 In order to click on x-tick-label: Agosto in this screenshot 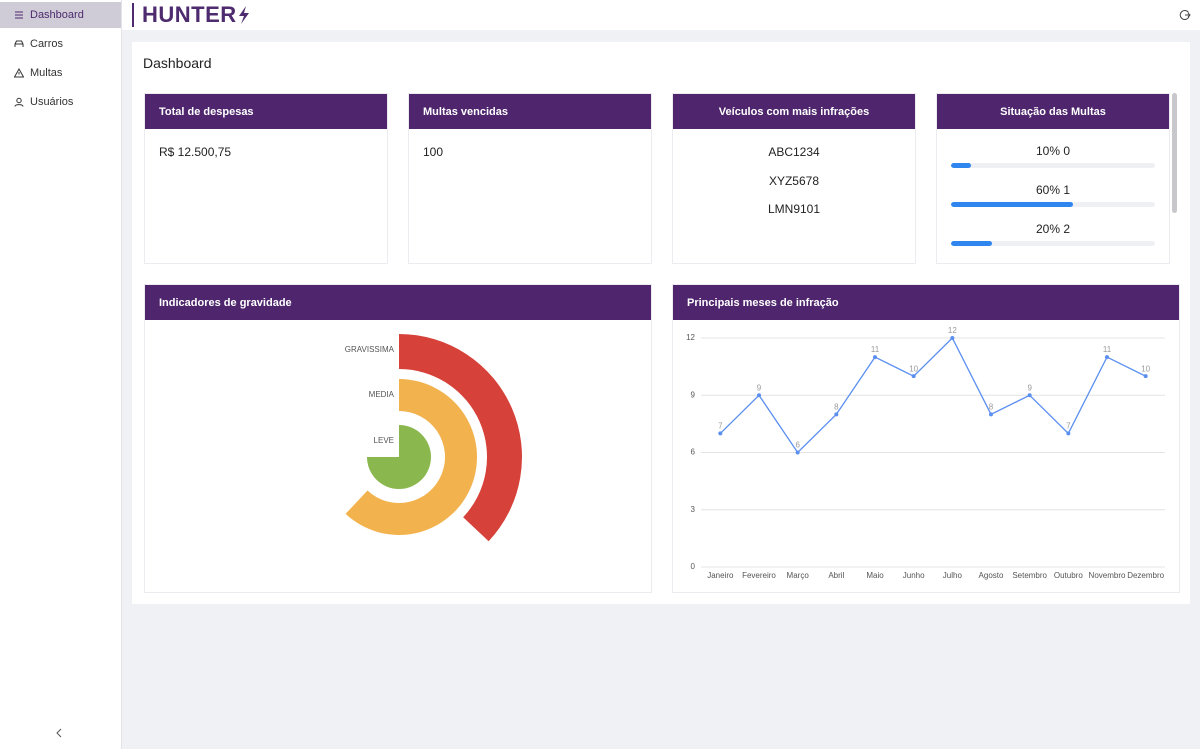, I will do `click(991, 575)`.